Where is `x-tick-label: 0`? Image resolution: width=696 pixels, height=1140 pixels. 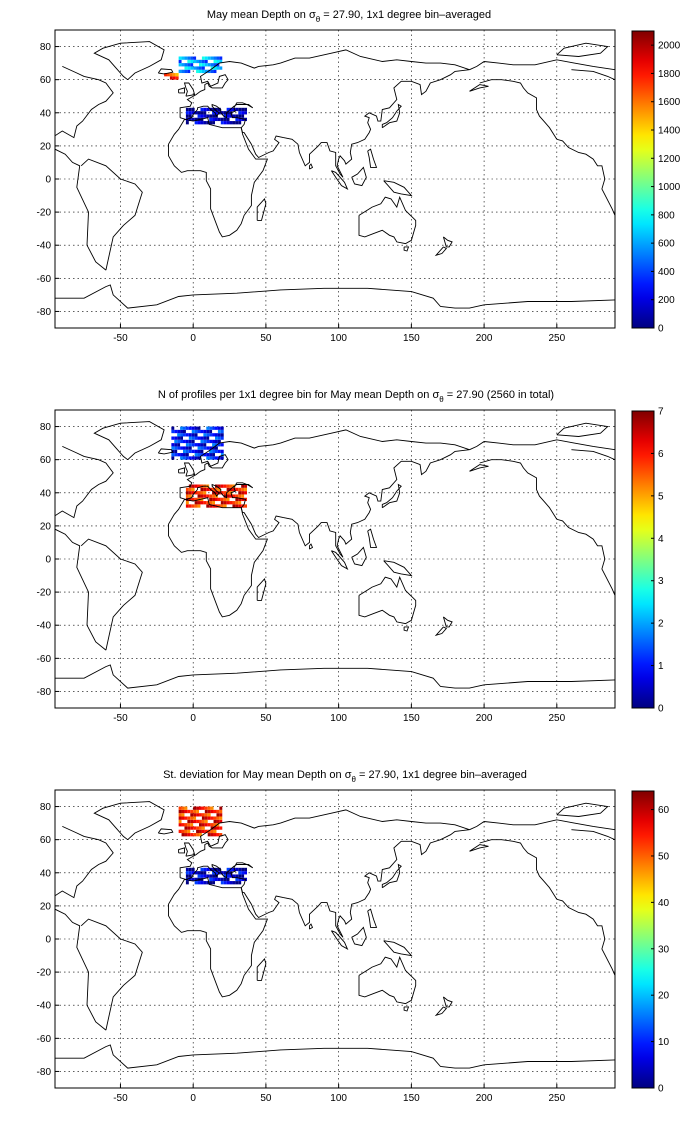
x-tick-label: 0 is located at coordinates (193, 338).